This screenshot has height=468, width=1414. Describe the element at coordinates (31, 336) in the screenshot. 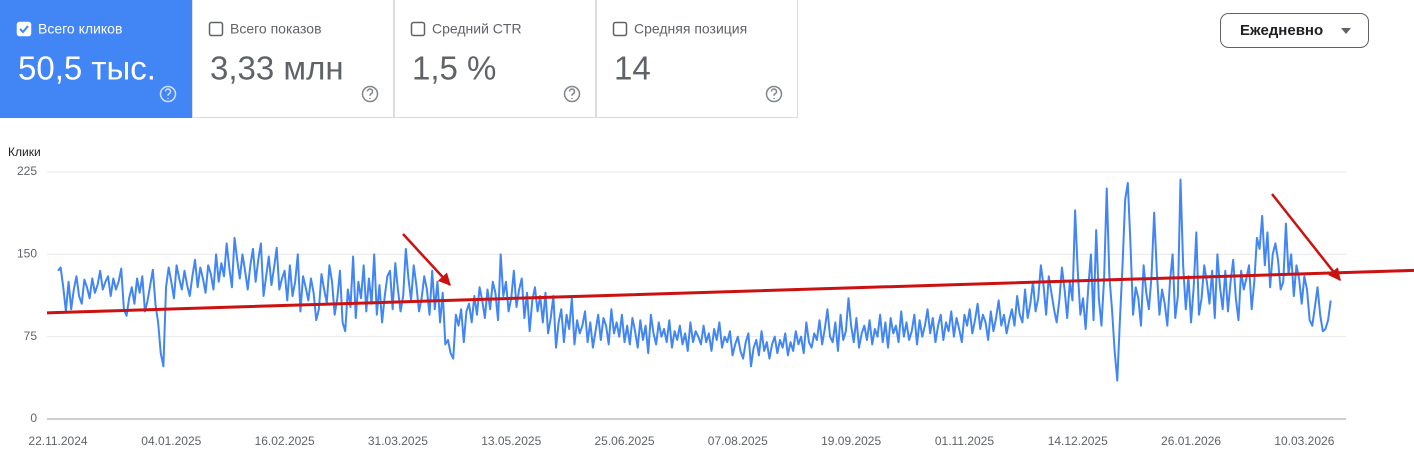

I see `y-tick-label: 75` at that location.